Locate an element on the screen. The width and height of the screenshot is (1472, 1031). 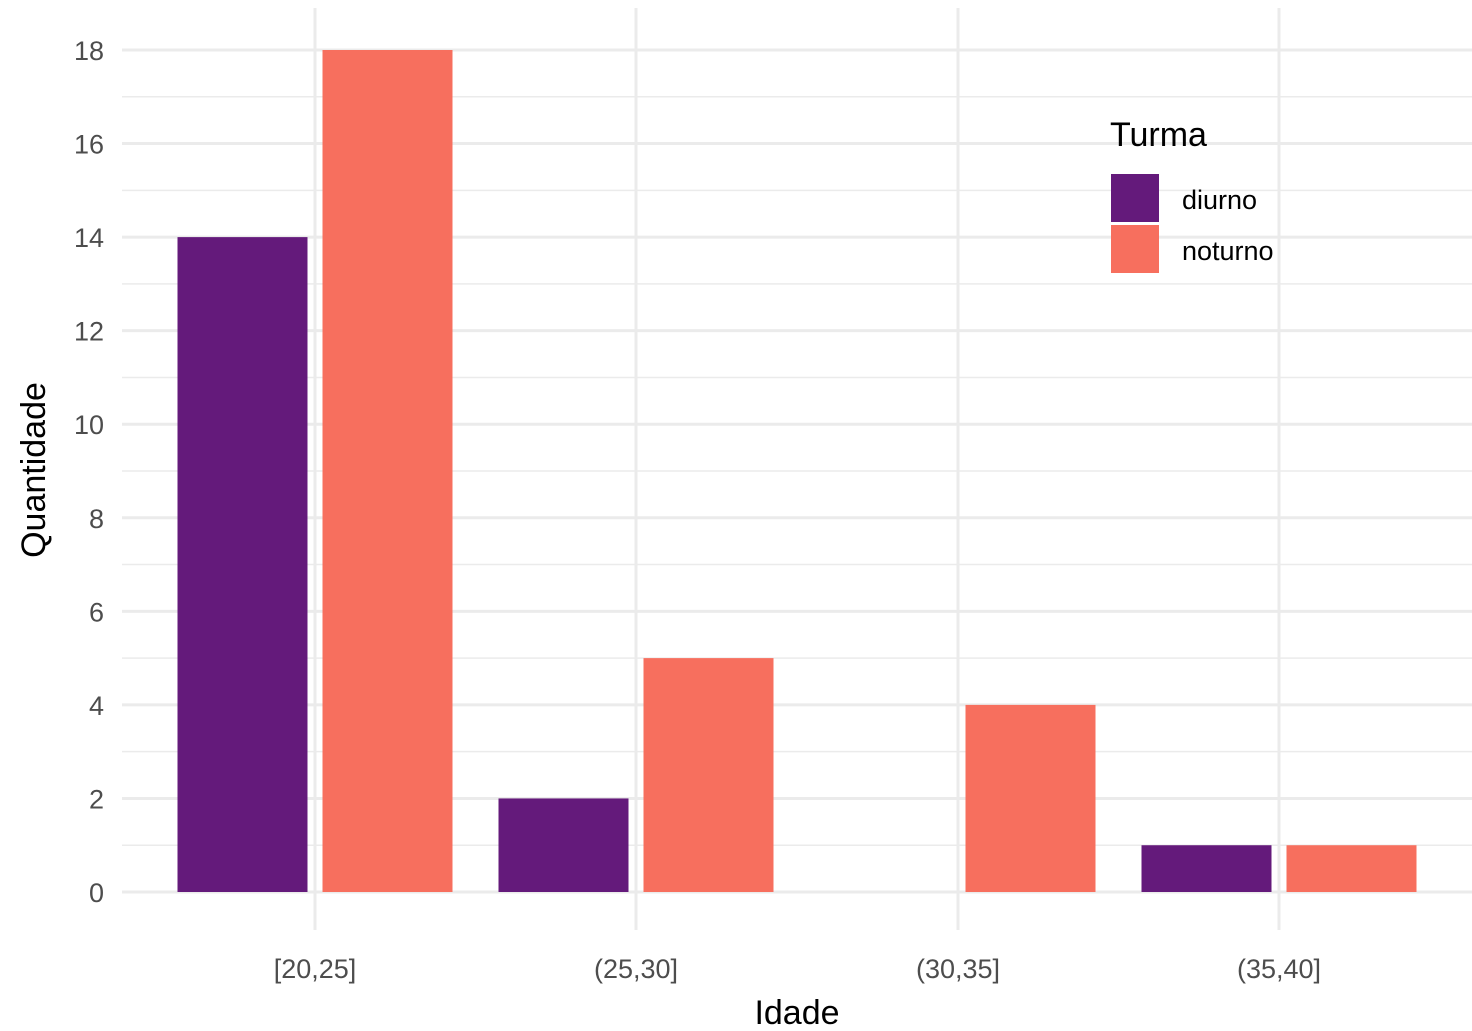
y-tick-label: 0 is located at coordinates (96, 893).